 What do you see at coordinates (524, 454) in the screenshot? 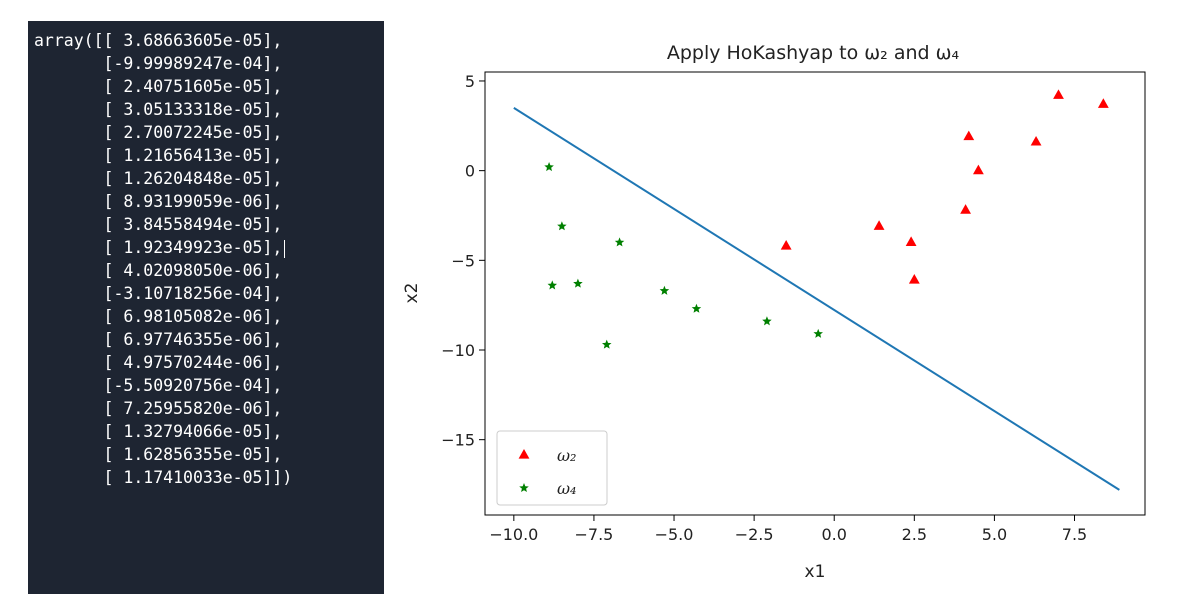
I see `legend-triangle-marker` at bounding box center [524, 454].